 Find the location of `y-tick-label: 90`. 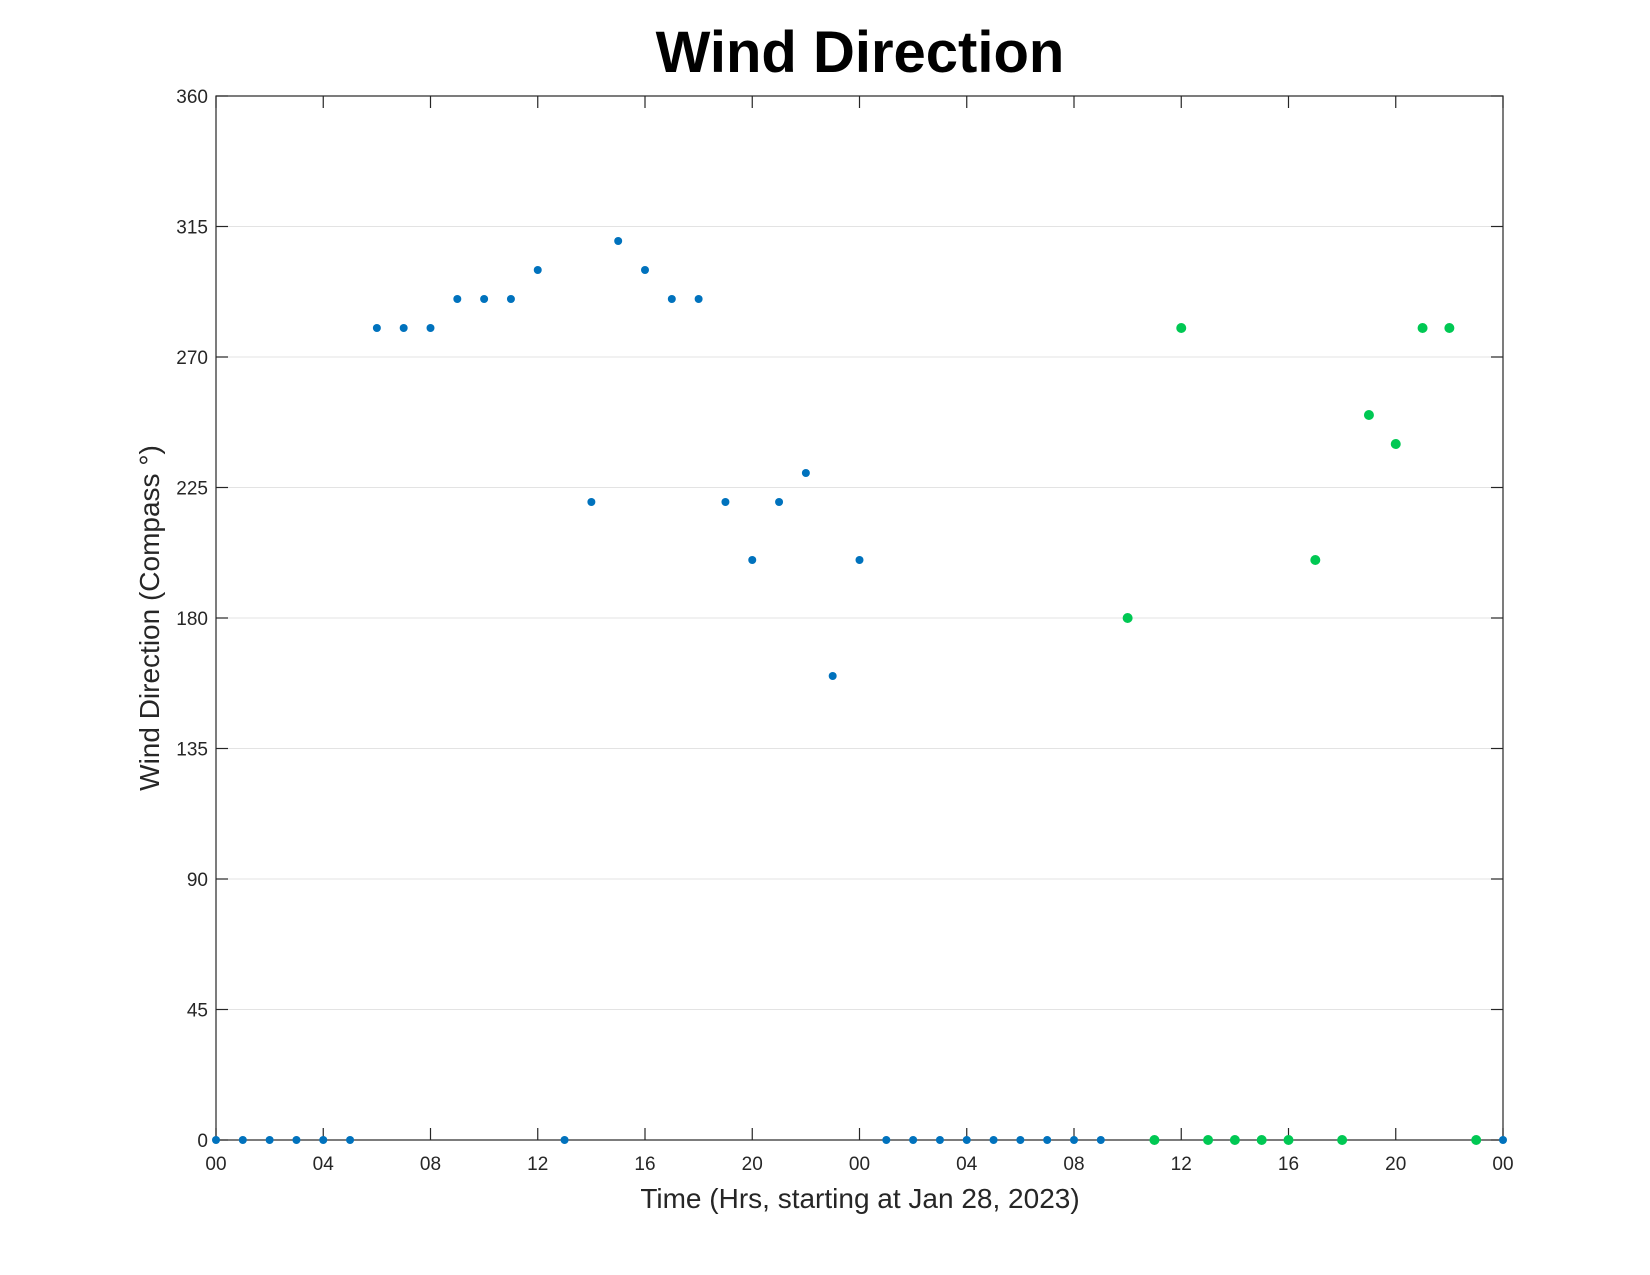

y-tick-label: 90 is located at coordinates (197, 880).